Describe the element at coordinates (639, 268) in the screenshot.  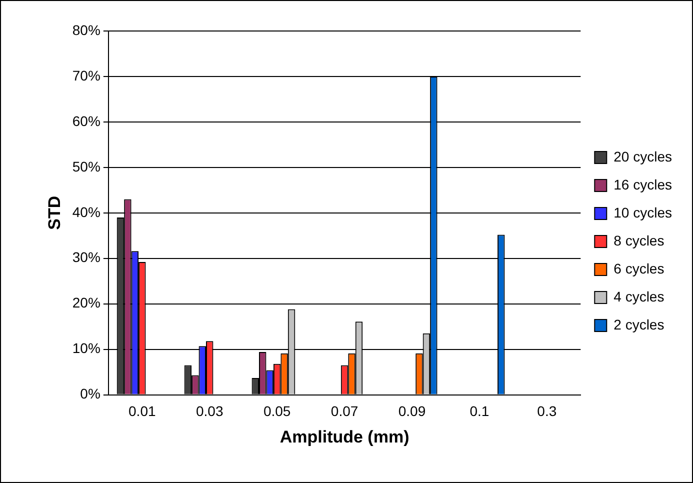
I see `legend-label: 6 cycles` at that location.